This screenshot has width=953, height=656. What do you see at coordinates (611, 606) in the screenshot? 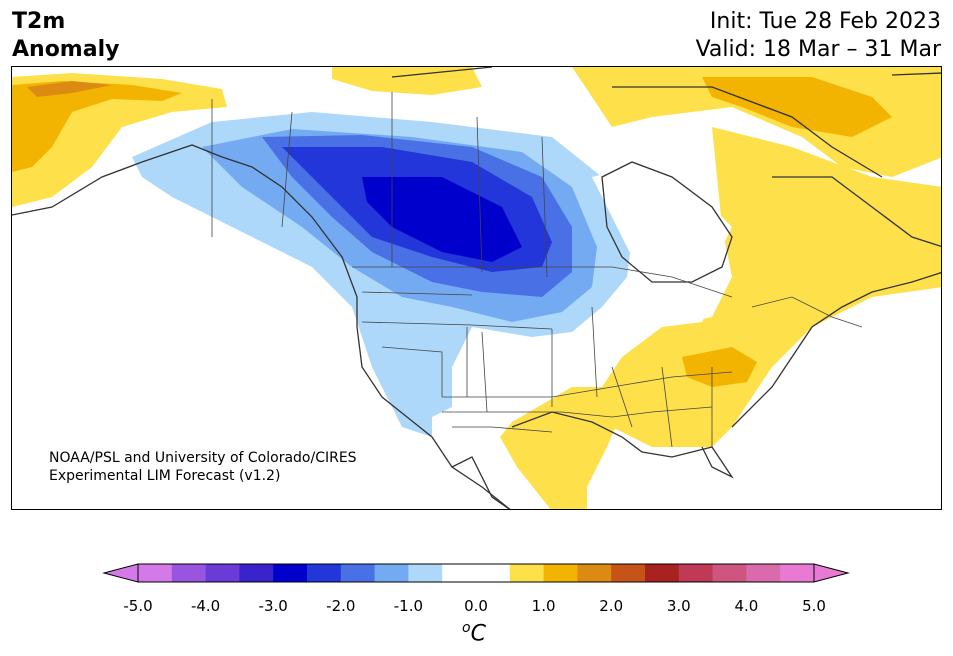
I see `colorbar-tick-label: 2.0` at bounding box center [611, 606].